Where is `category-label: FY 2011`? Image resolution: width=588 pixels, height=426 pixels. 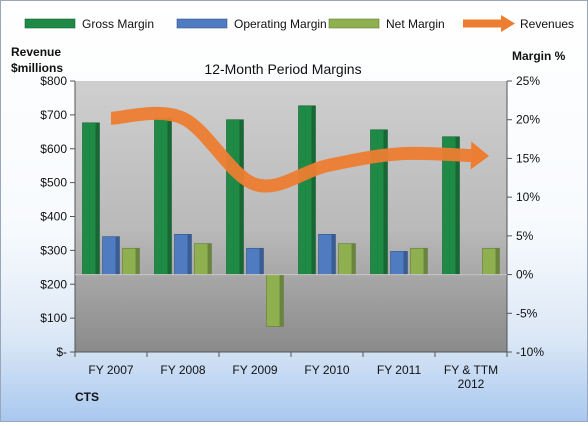 category-label: FY 2011 is located at coordinates (399, 370).